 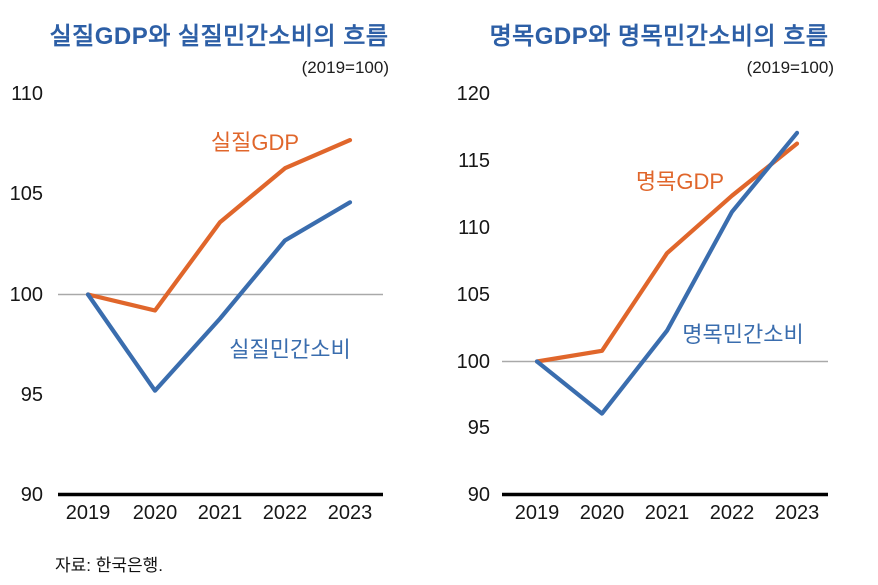 What do you see at coordinates (88, 513) in the screenshot?
I see `x-tick-label-chart-0: 2019` at bounding box center [88, 513].